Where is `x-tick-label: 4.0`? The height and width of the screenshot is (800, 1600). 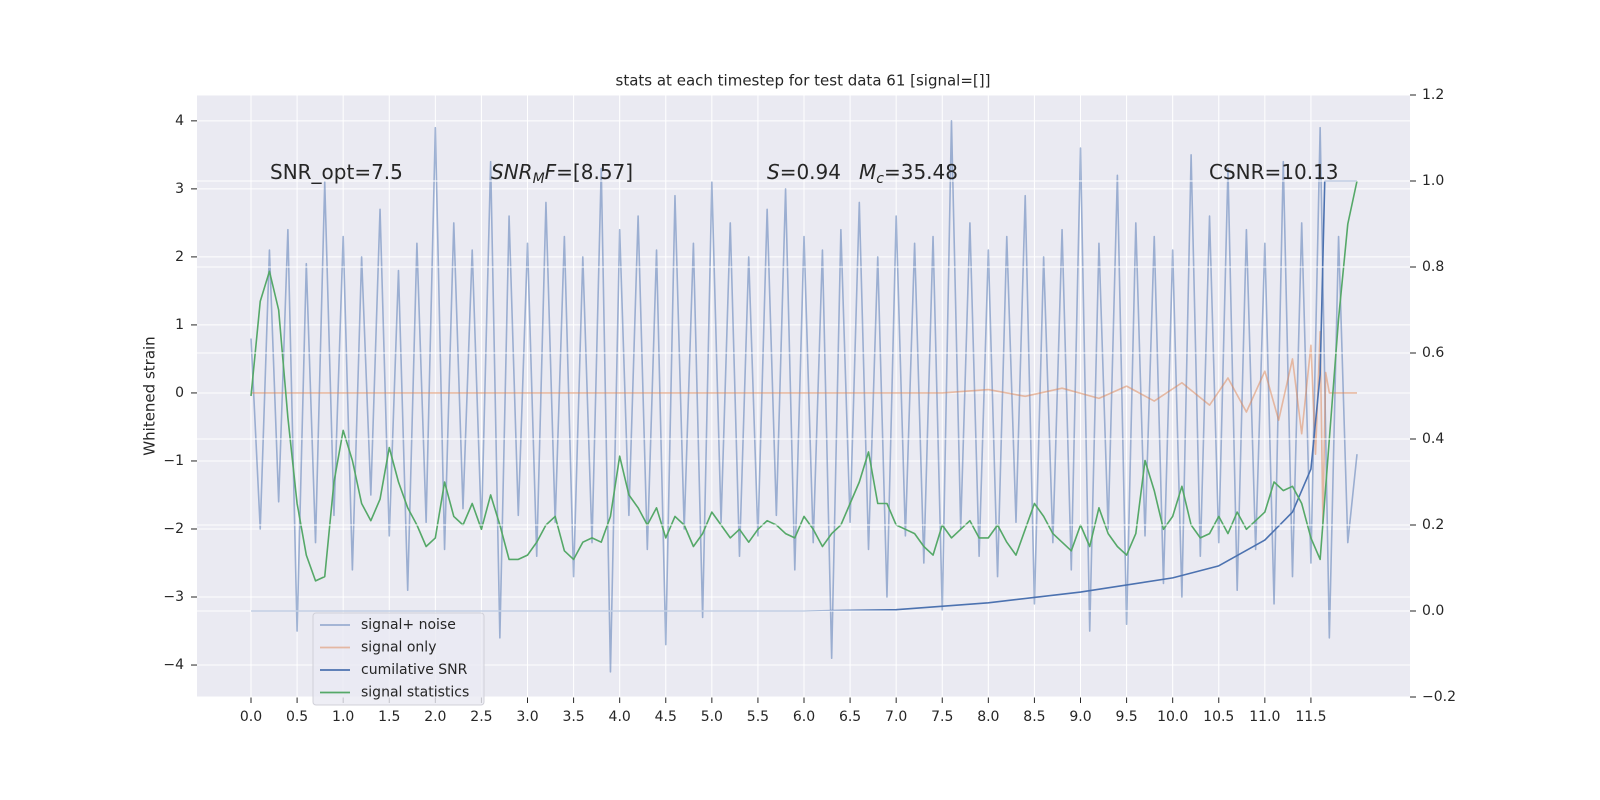 x-tick-label: 4.0 is located at coordinates (620, 717).